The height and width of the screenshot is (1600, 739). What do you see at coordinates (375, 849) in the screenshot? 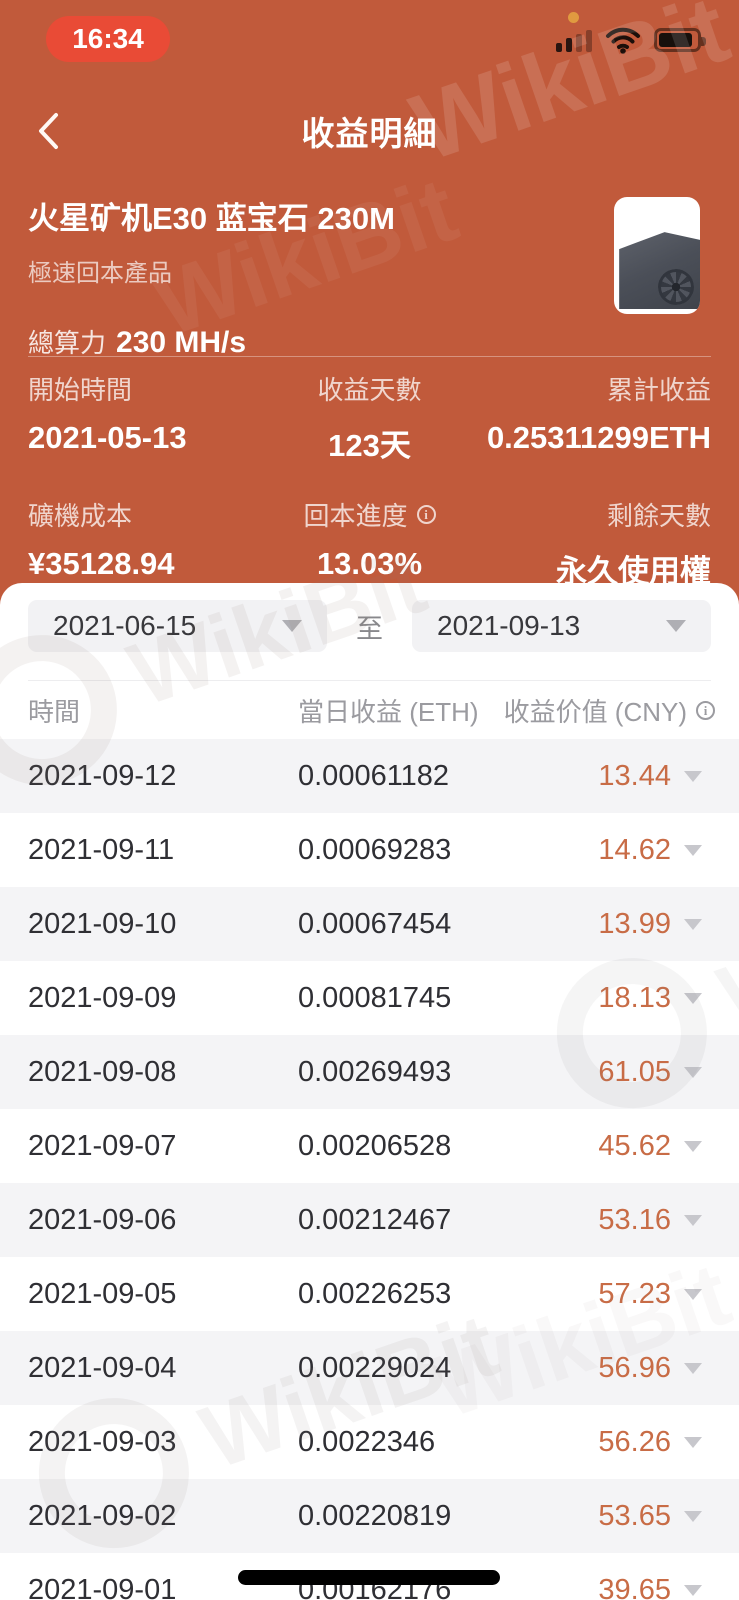
I see `row-eth-value: 0.00069283` at bounding box center [375, 849].